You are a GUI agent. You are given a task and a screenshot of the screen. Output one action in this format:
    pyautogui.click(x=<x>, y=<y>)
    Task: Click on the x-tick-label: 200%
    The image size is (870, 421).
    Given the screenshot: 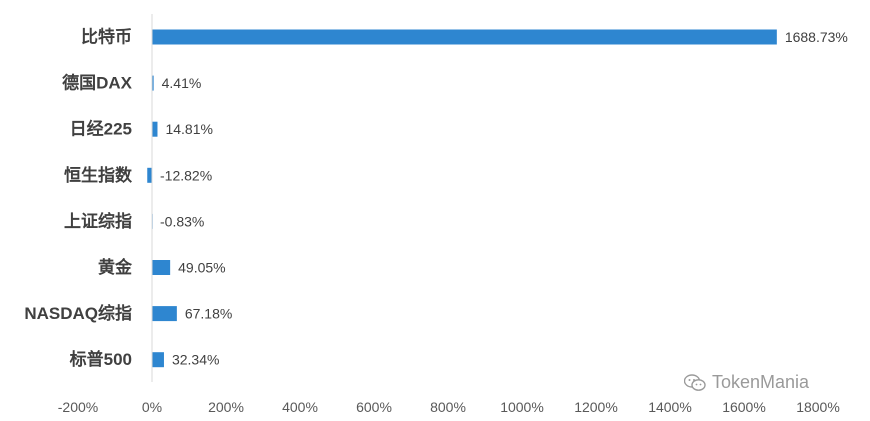 What is the action you would take?
    pyautogui.click(x=226, y=407)
    